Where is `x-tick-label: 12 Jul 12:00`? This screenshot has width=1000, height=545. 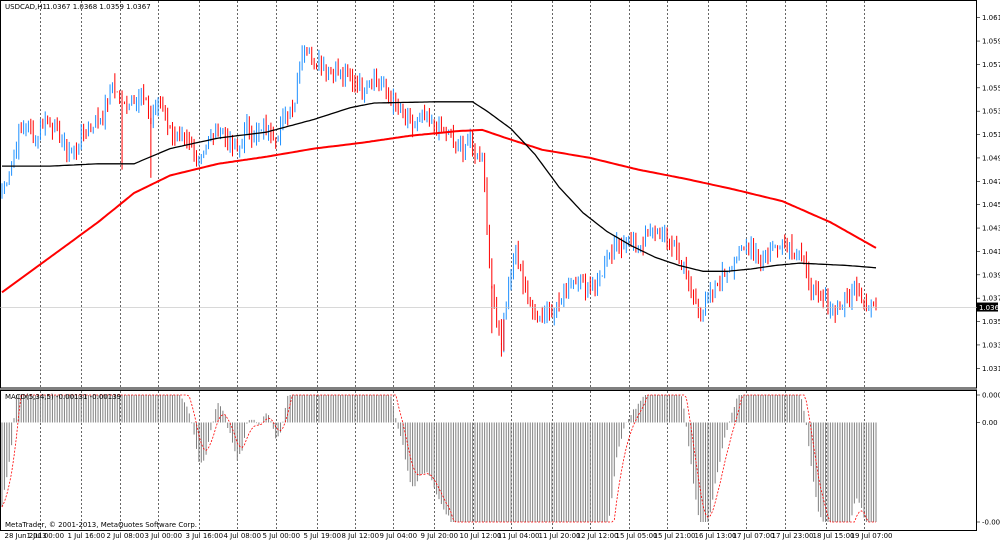
x-tick-label: 12 Jul 12:00 is located at coordinates (598, 536).